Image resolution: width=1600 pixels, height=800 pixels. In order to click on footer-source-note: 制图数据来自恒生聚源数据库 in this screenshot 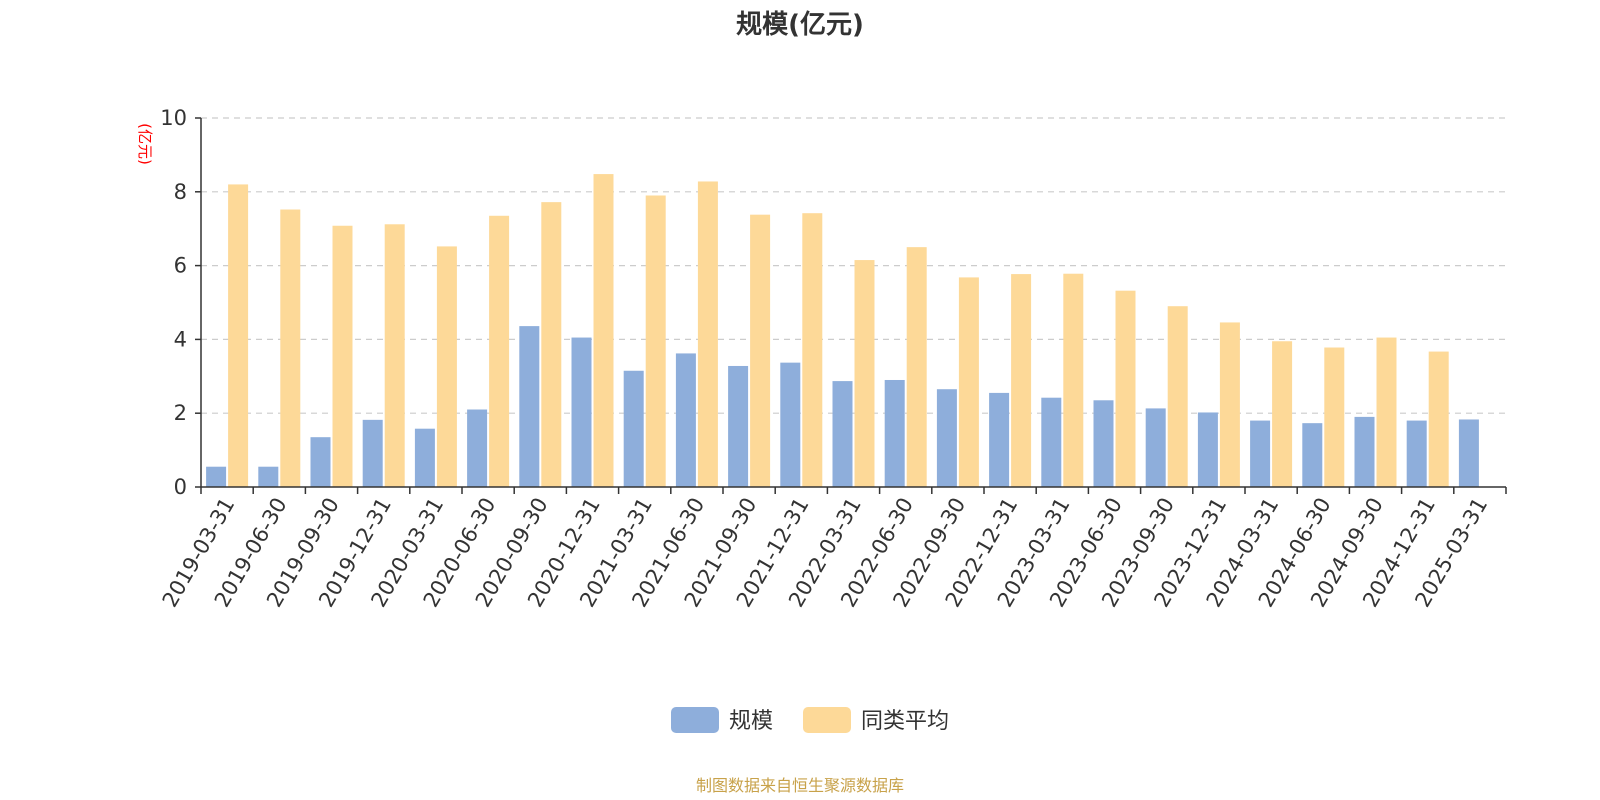, I will do `click(800, 785)`.